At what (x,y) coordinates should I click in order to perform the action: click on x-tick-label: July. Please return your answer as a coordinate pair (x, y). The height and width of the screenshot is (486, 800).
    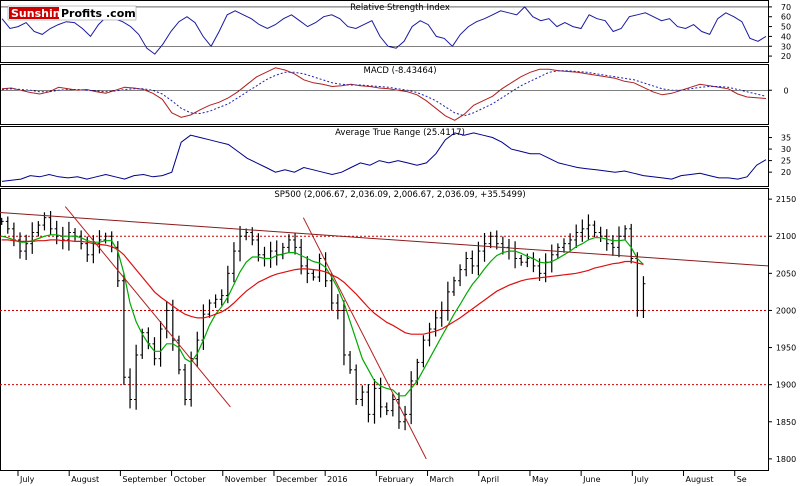
    Looking at the image, I should click on (641, 479).